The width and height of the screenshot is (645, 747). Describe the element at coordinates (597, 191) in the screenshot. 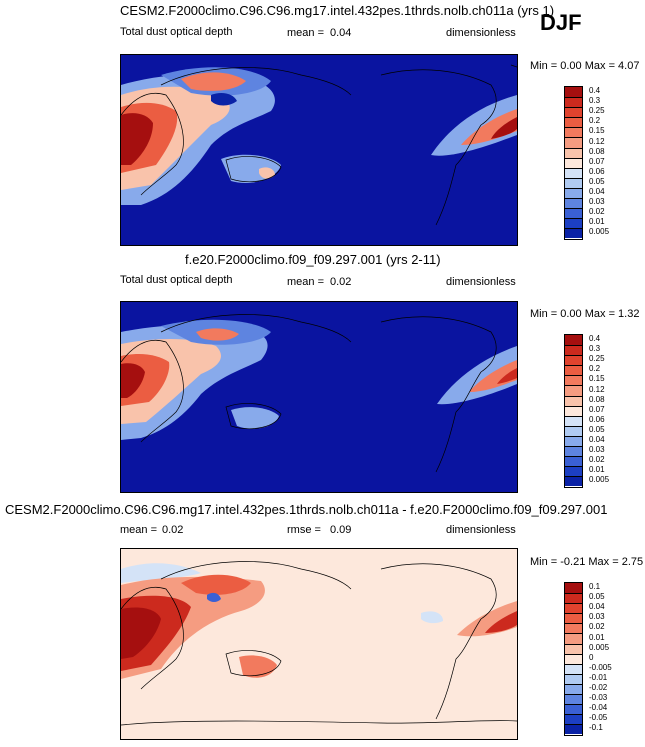

I see `colorbar-level-label: 0.04` at that location.